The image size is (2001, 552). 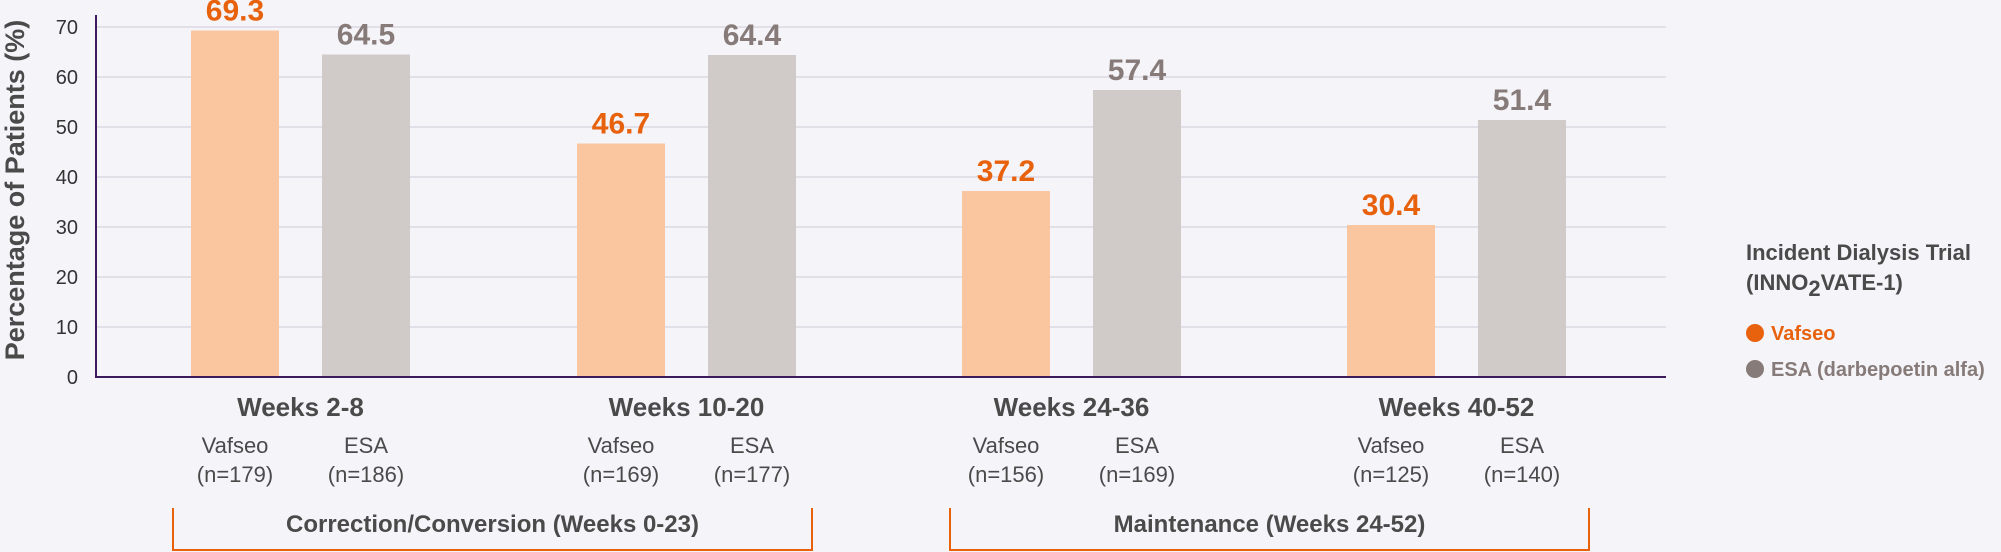 What do you see at coordinates (366, 35) in the screenshot?
I see `data-label: 64.5` at bounding box center [366, 35].